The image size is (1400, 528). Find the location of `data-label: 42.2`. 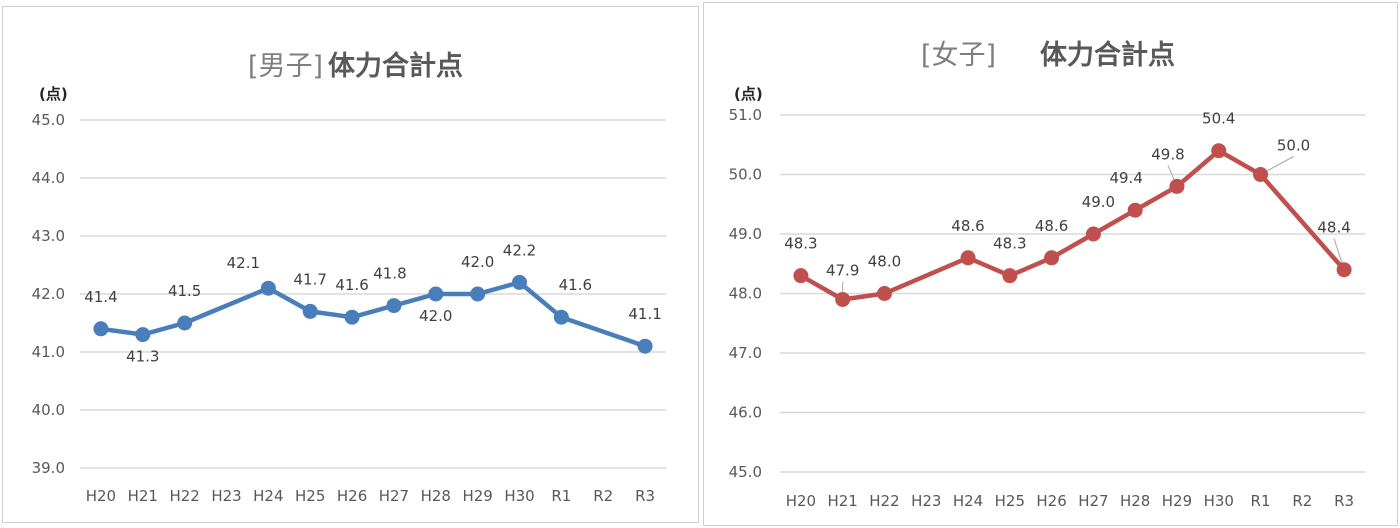

data-label: 42.2 is located at coordinates (519, 250).